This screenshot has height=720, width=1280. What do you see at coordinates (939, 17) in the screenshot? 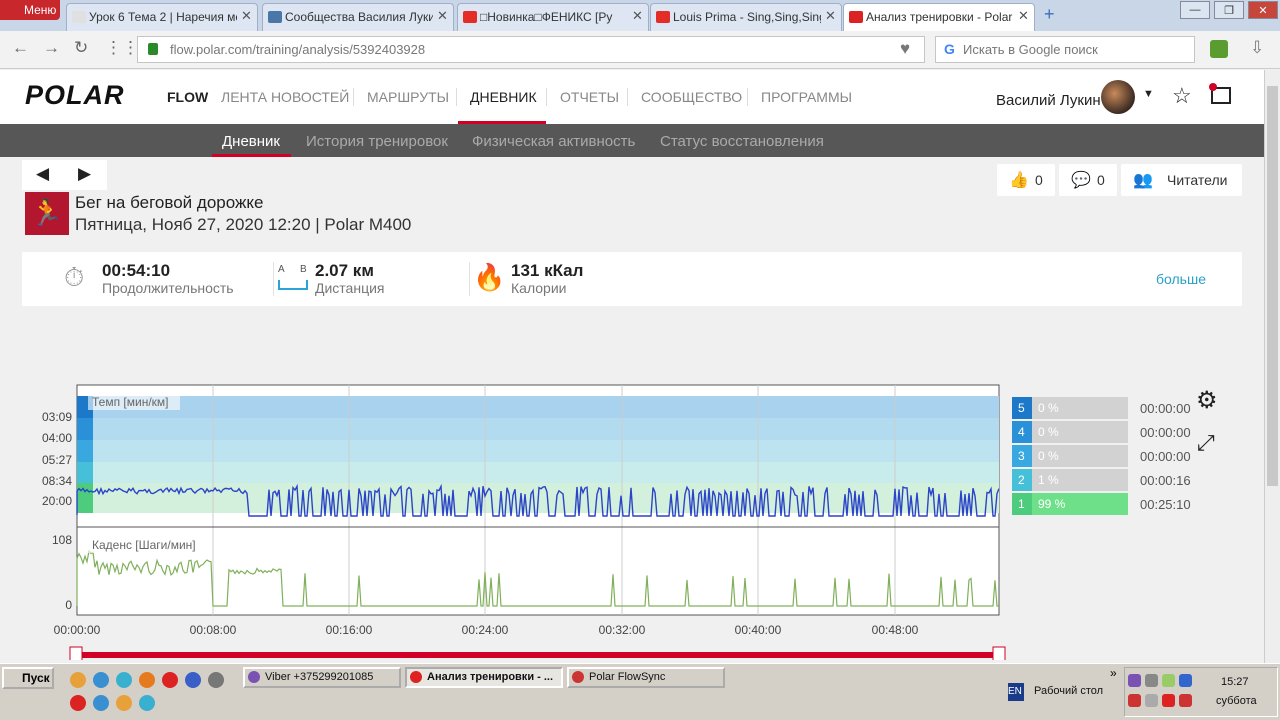
I see `browser-tab: Анализ тренировки - Polar F ✕` at bounding box center [939, 17].